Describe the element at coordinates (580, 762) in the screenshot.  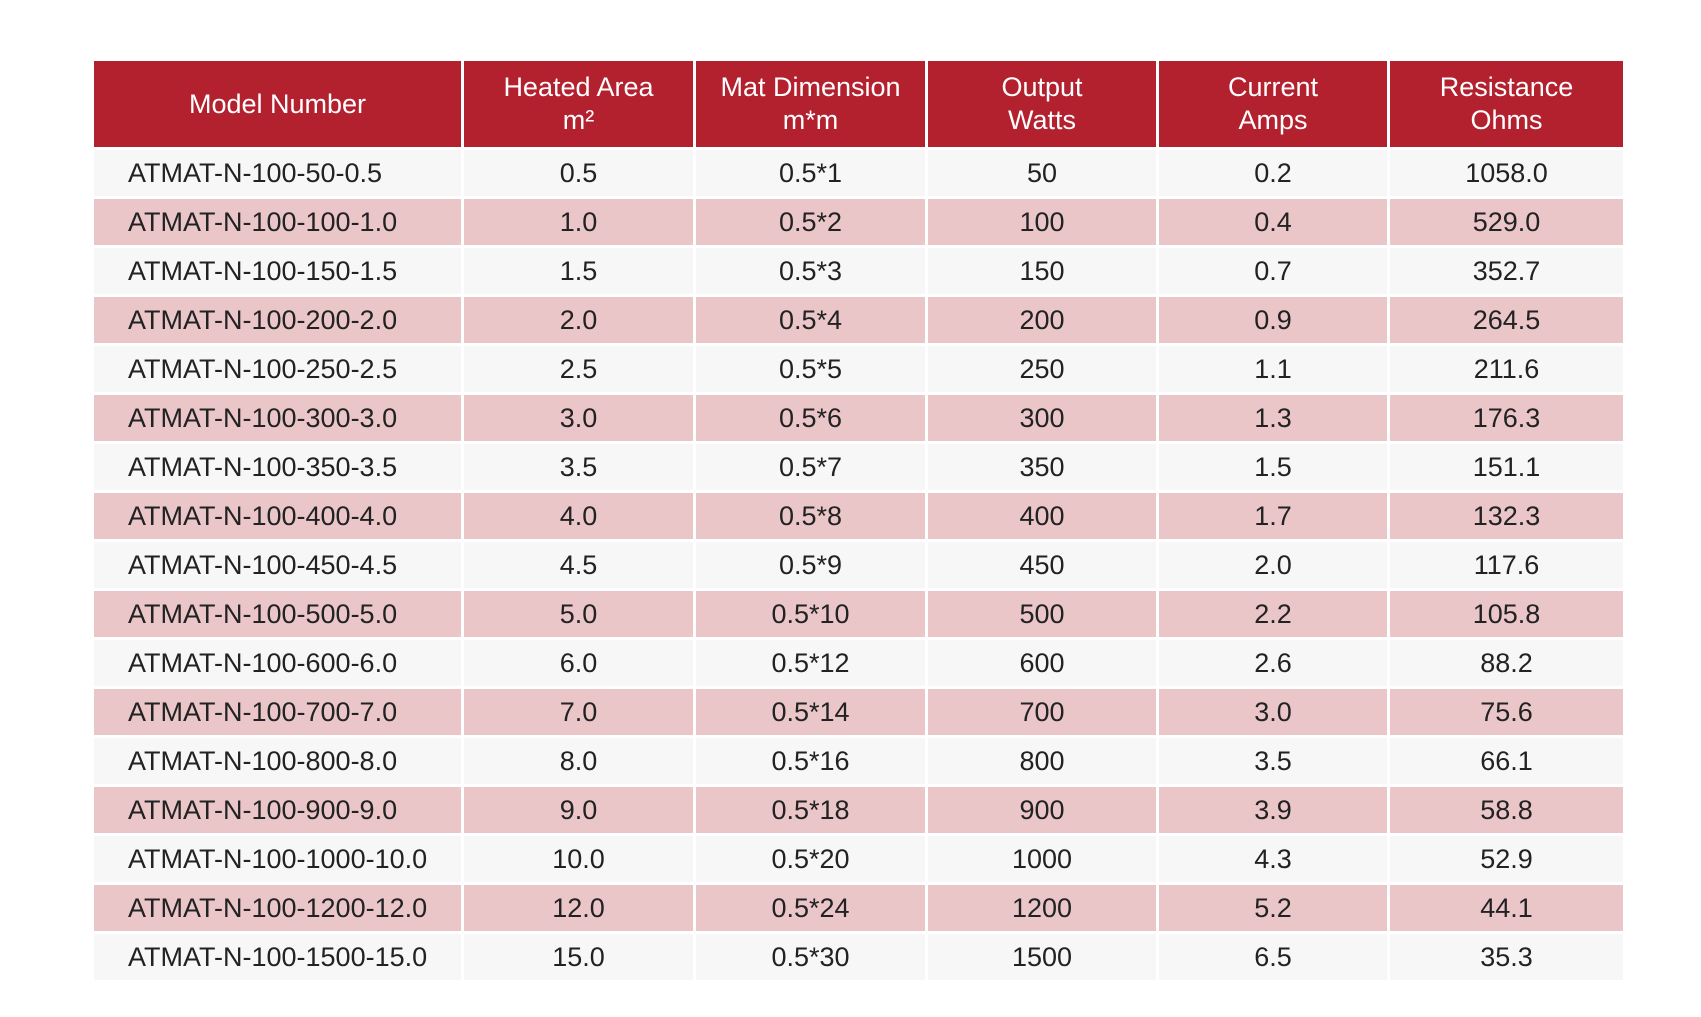
I see `heated-area-cell: 8.0` at that location.